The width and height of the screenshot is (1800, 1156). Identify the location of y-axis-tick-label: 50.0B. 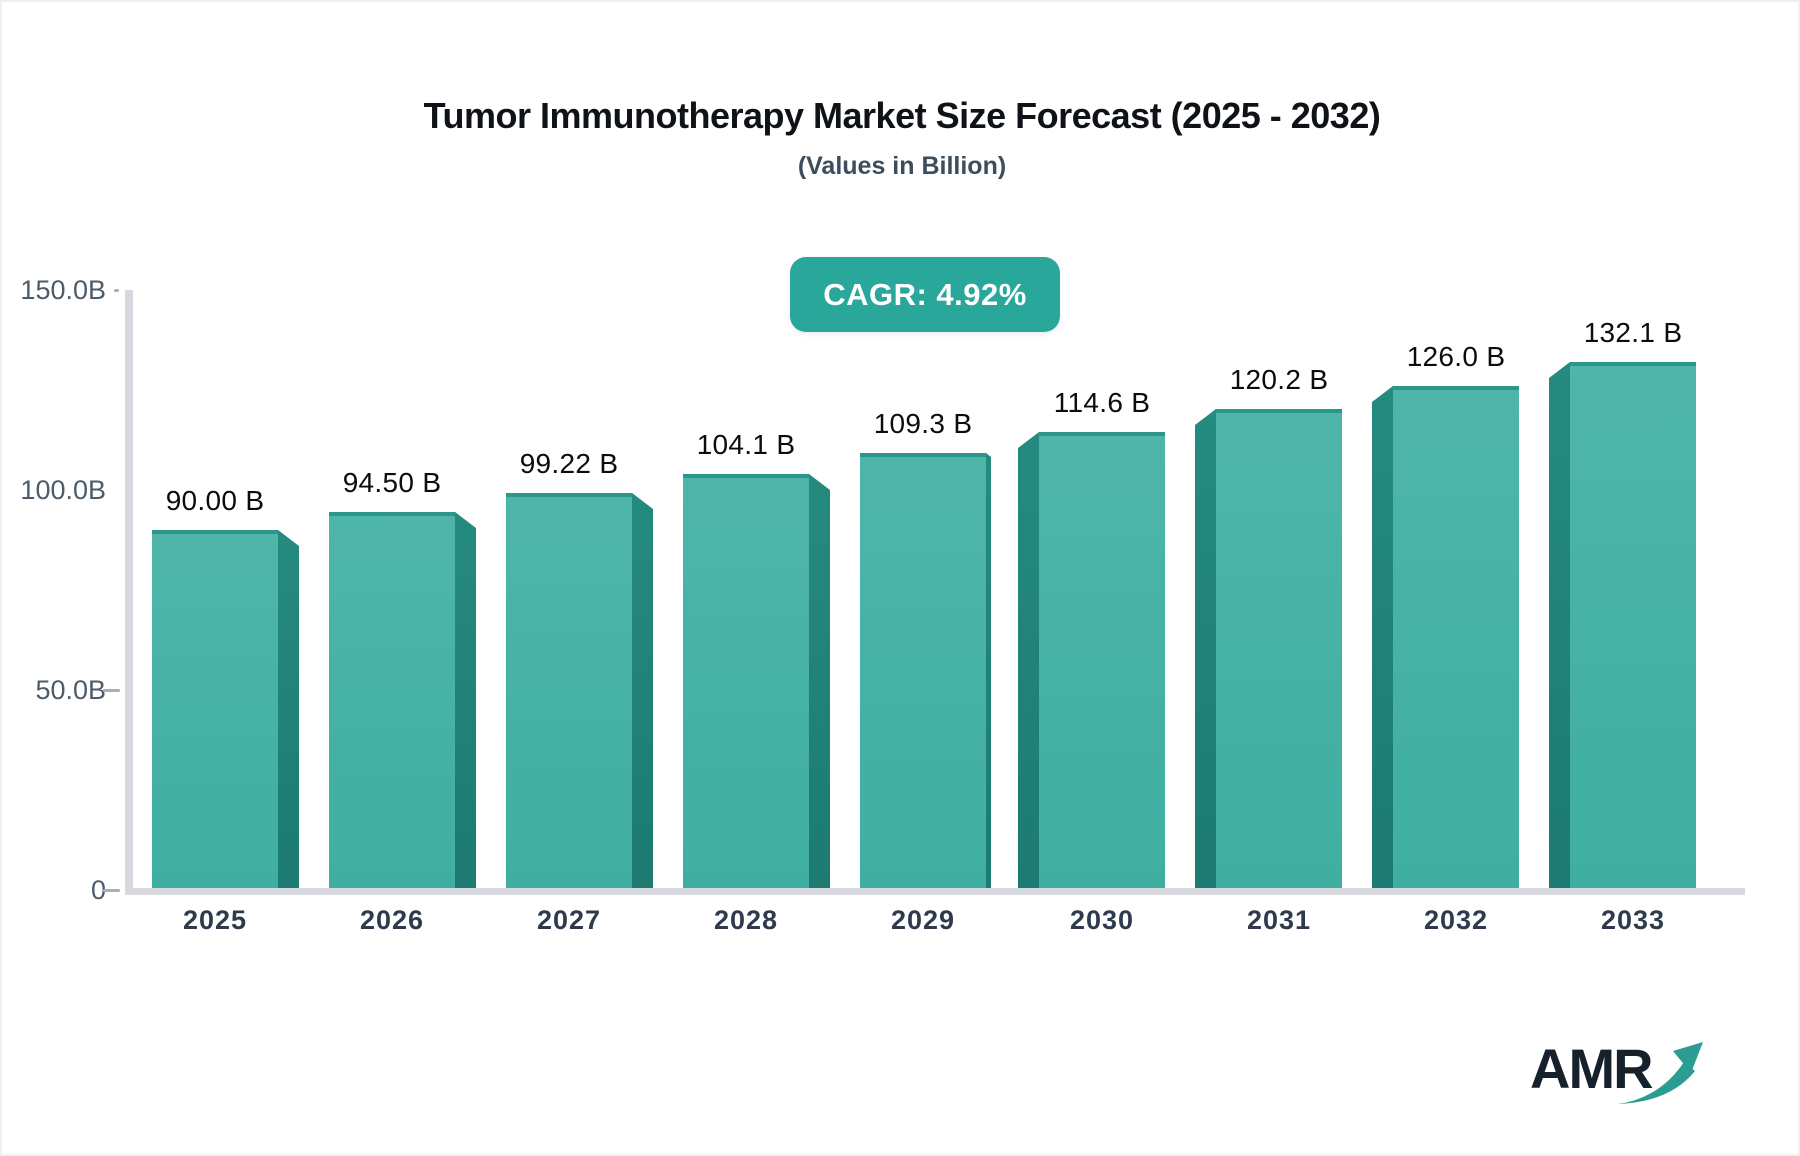
(70, 690).